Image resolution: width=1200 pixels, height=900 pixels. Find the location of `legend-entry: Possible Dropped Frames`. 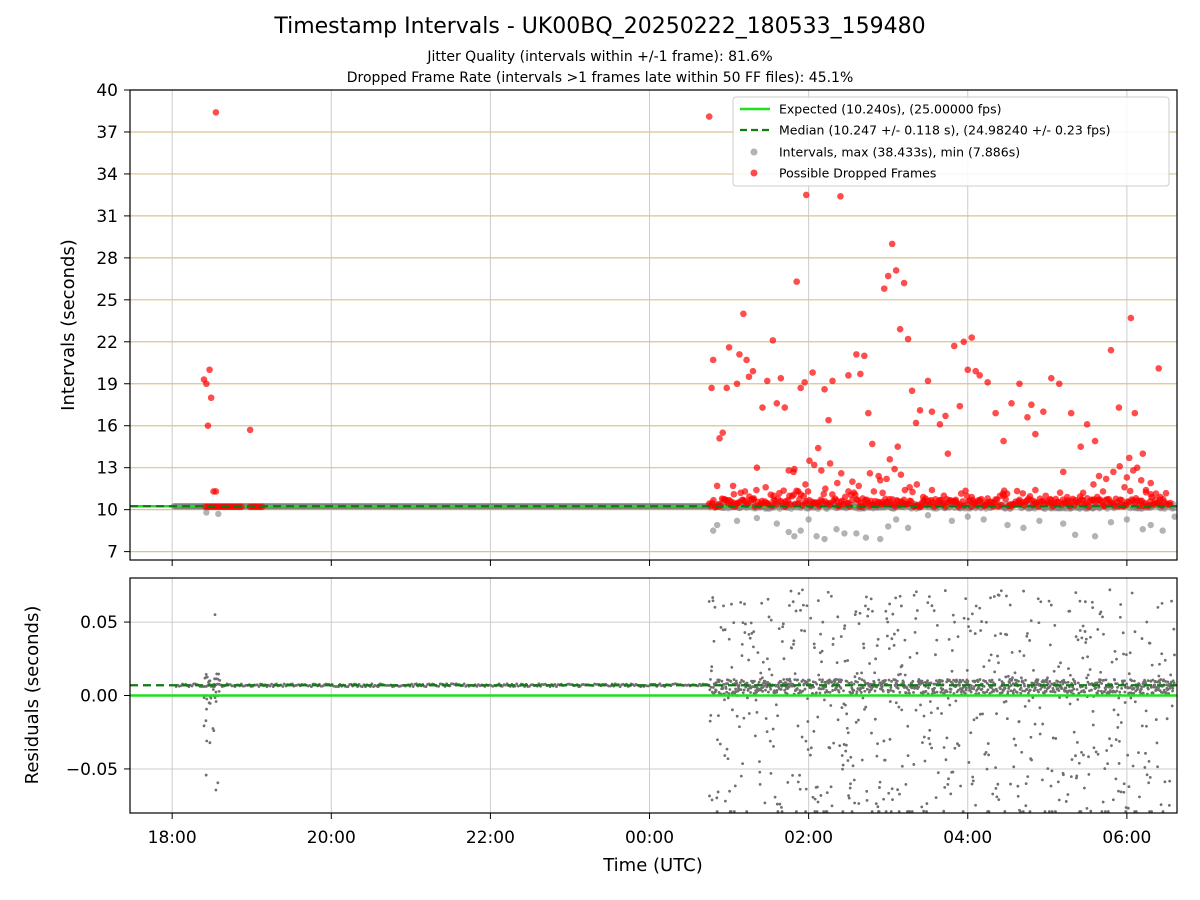

legend-entry: Possible Dropped Frames is located at coordinates (857, 173).